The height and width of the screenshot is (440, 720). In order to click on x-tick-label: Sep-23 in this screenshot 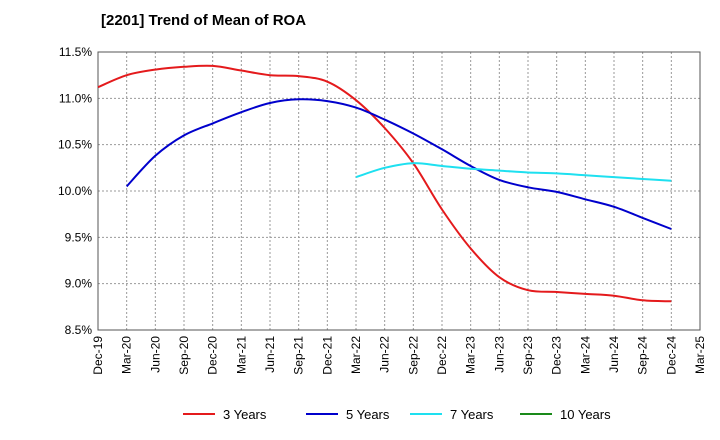, I will do `click(528, 355)`.